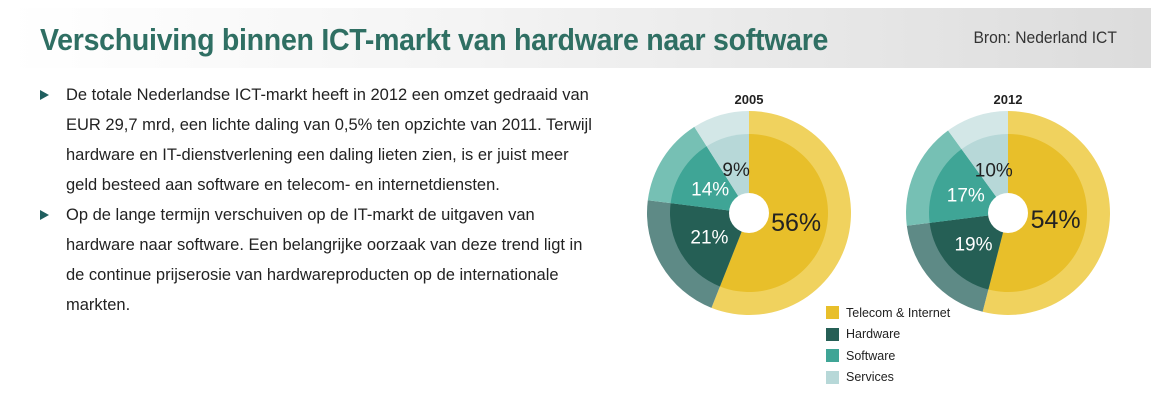  What do you see at coordinates (749, 99) in the screenshot?
I see `chart-title: 2005` at bounding box center [749, 99].